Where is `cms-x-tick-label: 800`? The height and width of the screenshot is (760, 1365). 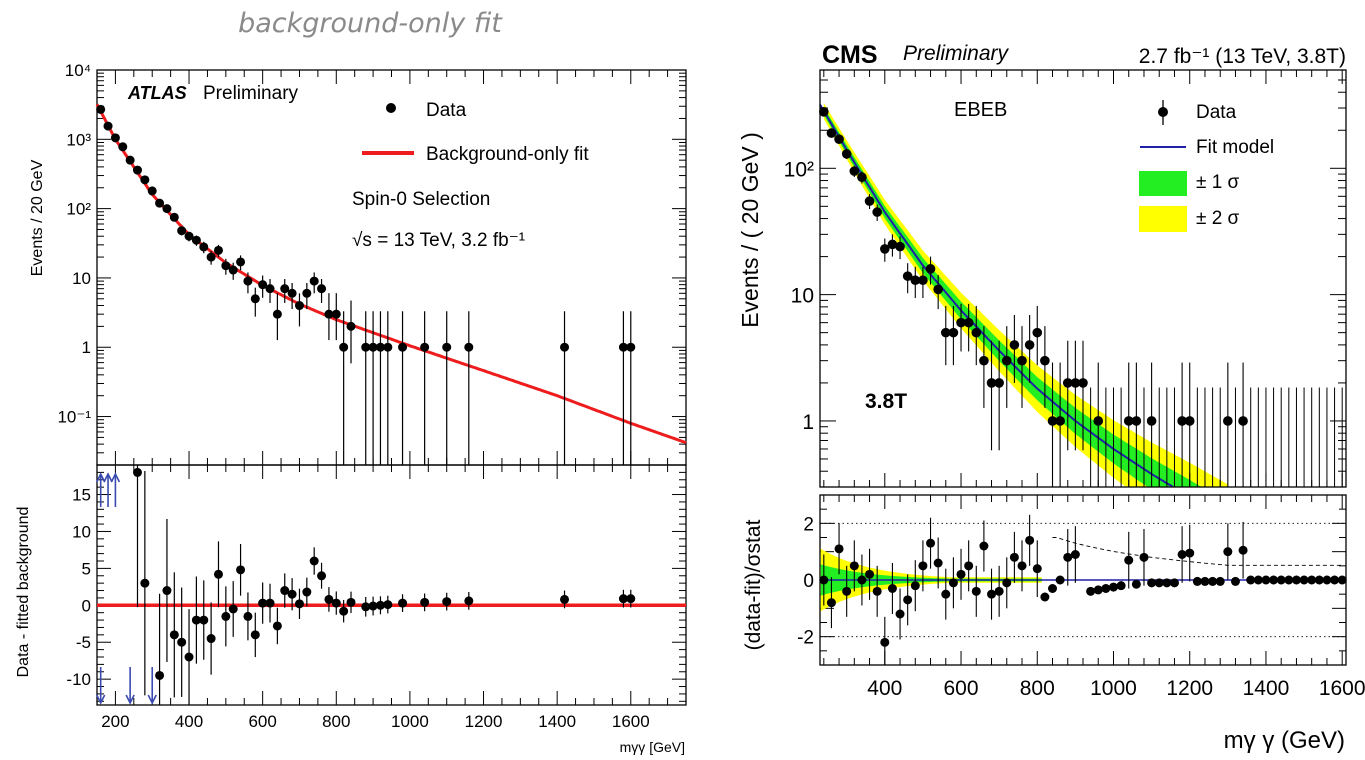
cms-x-tick-label: 800 is located at coordinates (1037, 688).